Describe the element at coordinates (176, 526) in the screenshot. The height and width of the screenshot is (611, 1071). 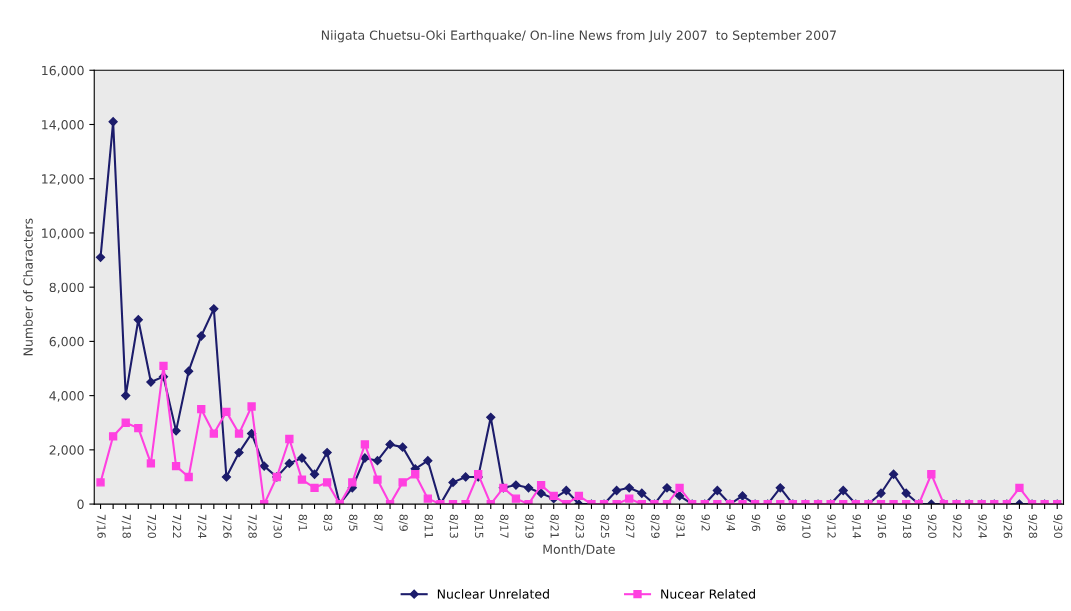
I see `x-tick-label: 7/22` at that location.